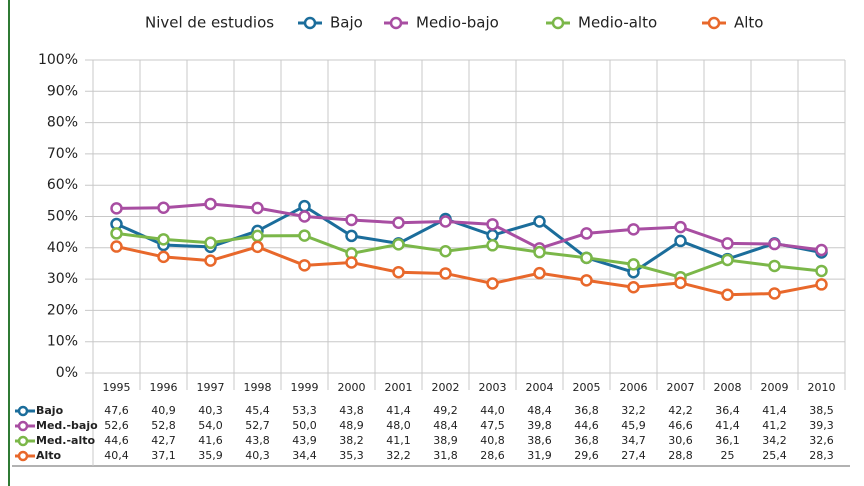 This screenshot has width=864, height=486. What do you see at coordinates (727, 410) in the screenshot?
I see `table-value: 36,4` at bounding box center [727, 410].